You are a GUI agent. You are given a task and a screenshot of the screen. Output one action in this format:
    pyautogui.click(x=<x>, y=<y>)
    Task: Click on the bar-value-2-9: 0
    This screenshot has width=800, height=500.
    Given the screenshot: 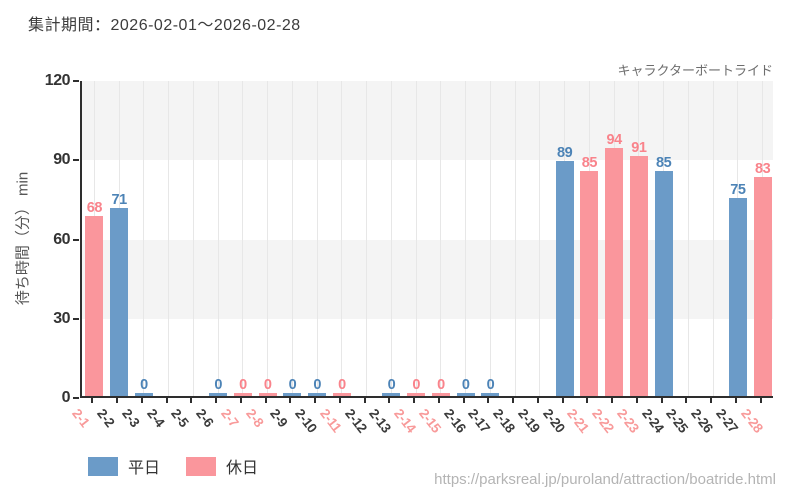 What is the action you would take?
    pyautogui.click(x=292, y=385)
    